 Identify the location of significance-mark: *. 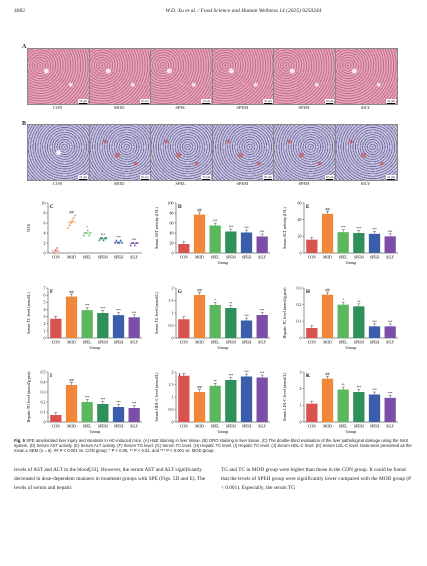
(87, 228).